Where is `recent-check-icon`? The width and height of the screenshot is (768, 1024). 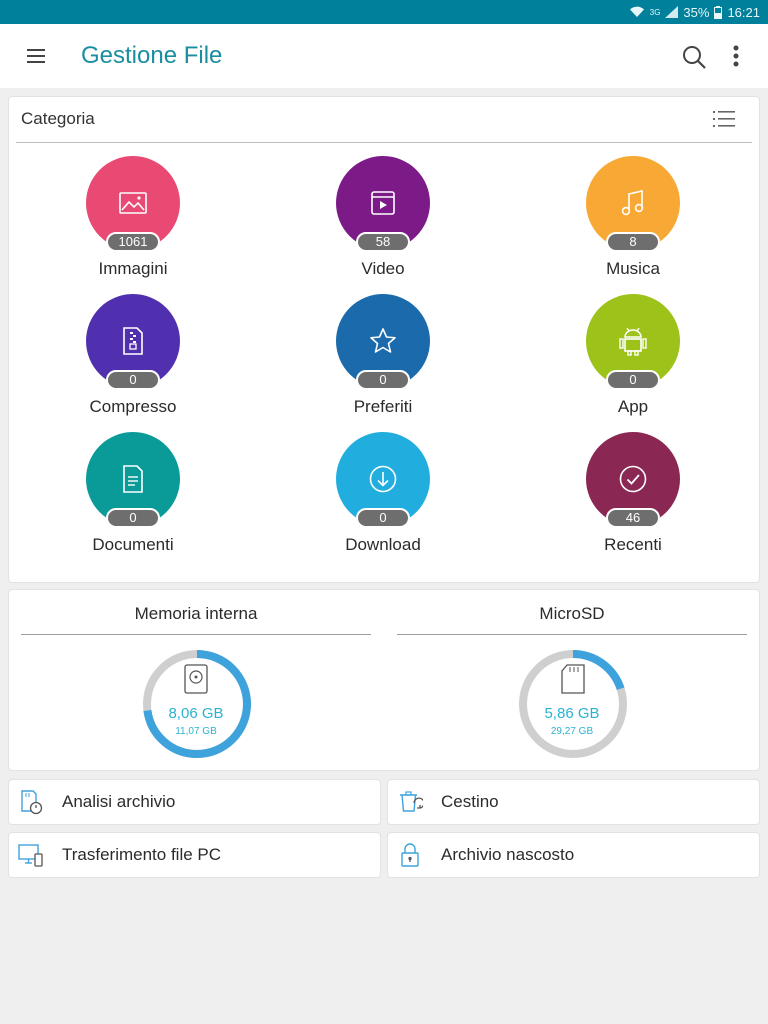
recent-check-icon is located at coordinates (633, 479).